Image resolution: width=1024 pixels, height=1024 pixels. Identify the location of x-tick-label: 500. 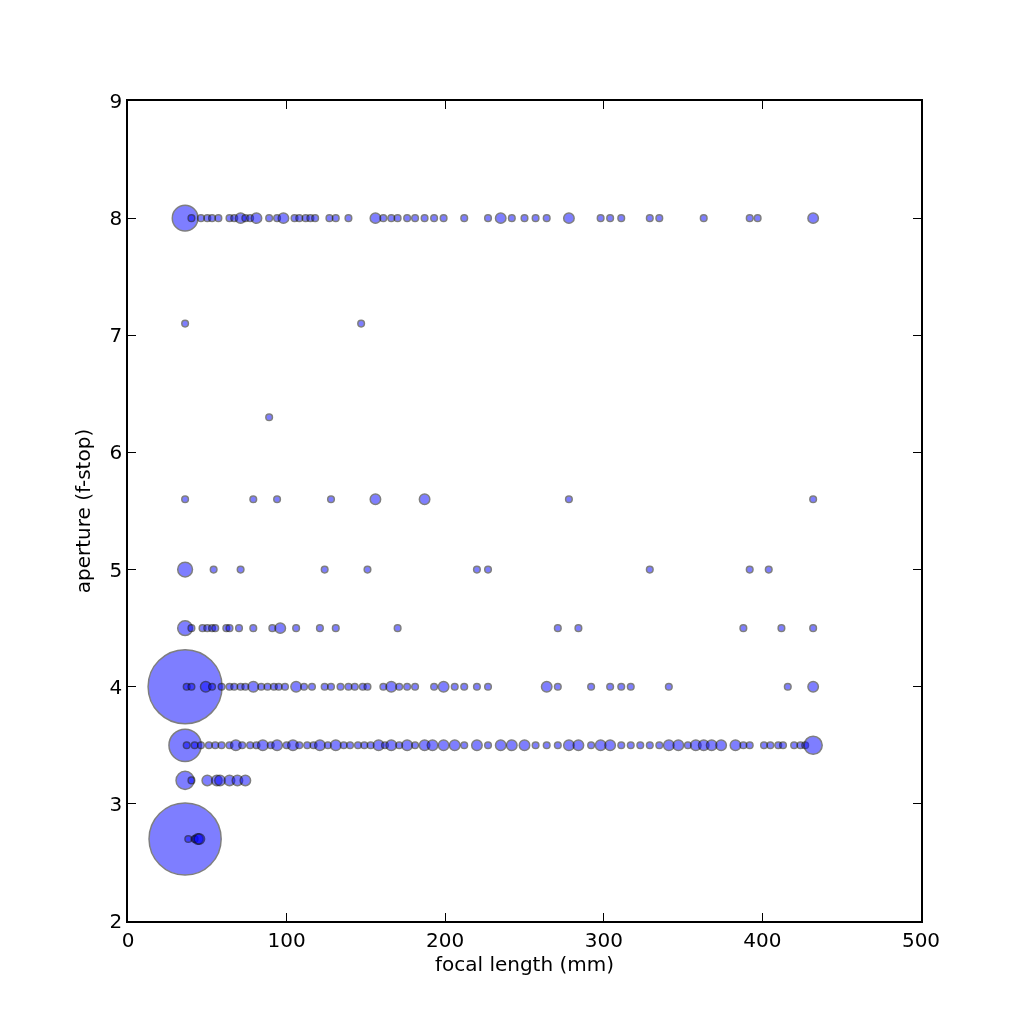
(921, 939).